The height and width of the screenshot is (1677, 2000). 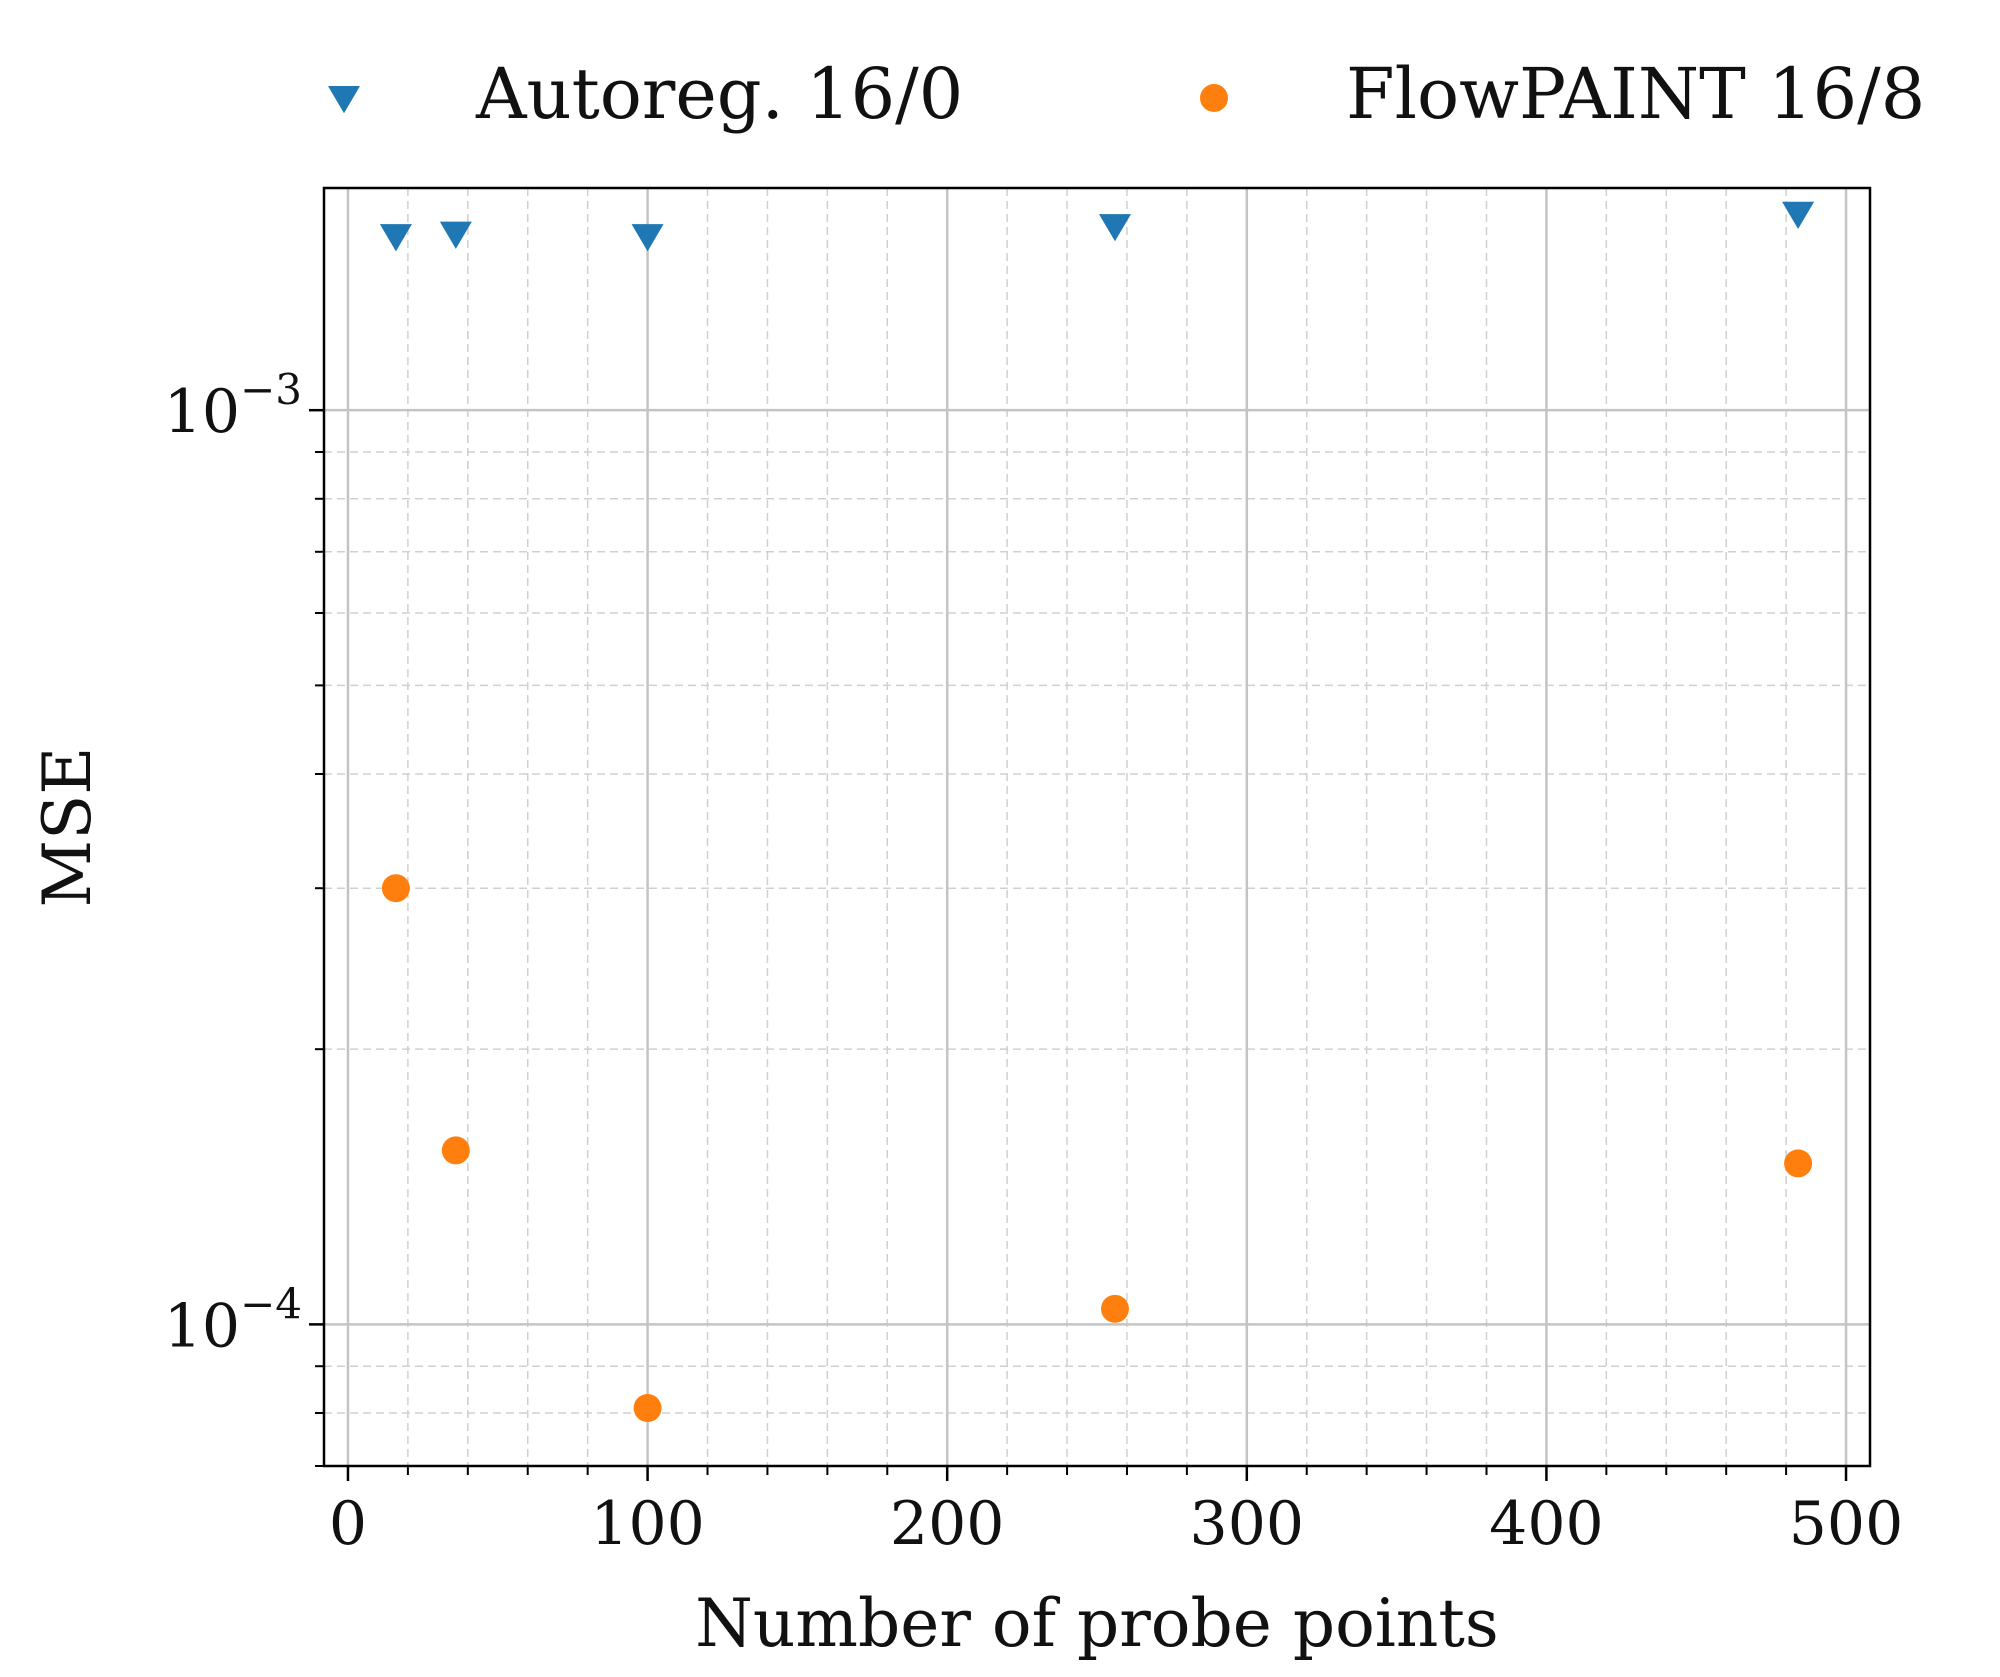 What do you see at coordinates (67, 827) in the screenshot?
I see `y-axis-label: MSE` at bounding box center [67, 827].